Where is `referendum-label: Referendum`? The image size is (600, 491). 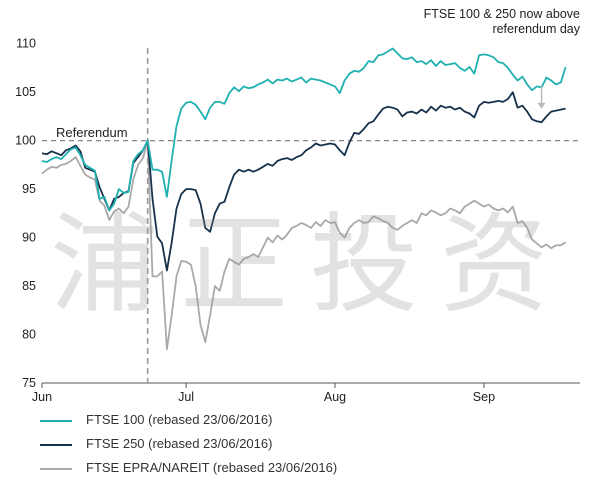
referendum-label: Referendum is located at coordinates (92, 132).